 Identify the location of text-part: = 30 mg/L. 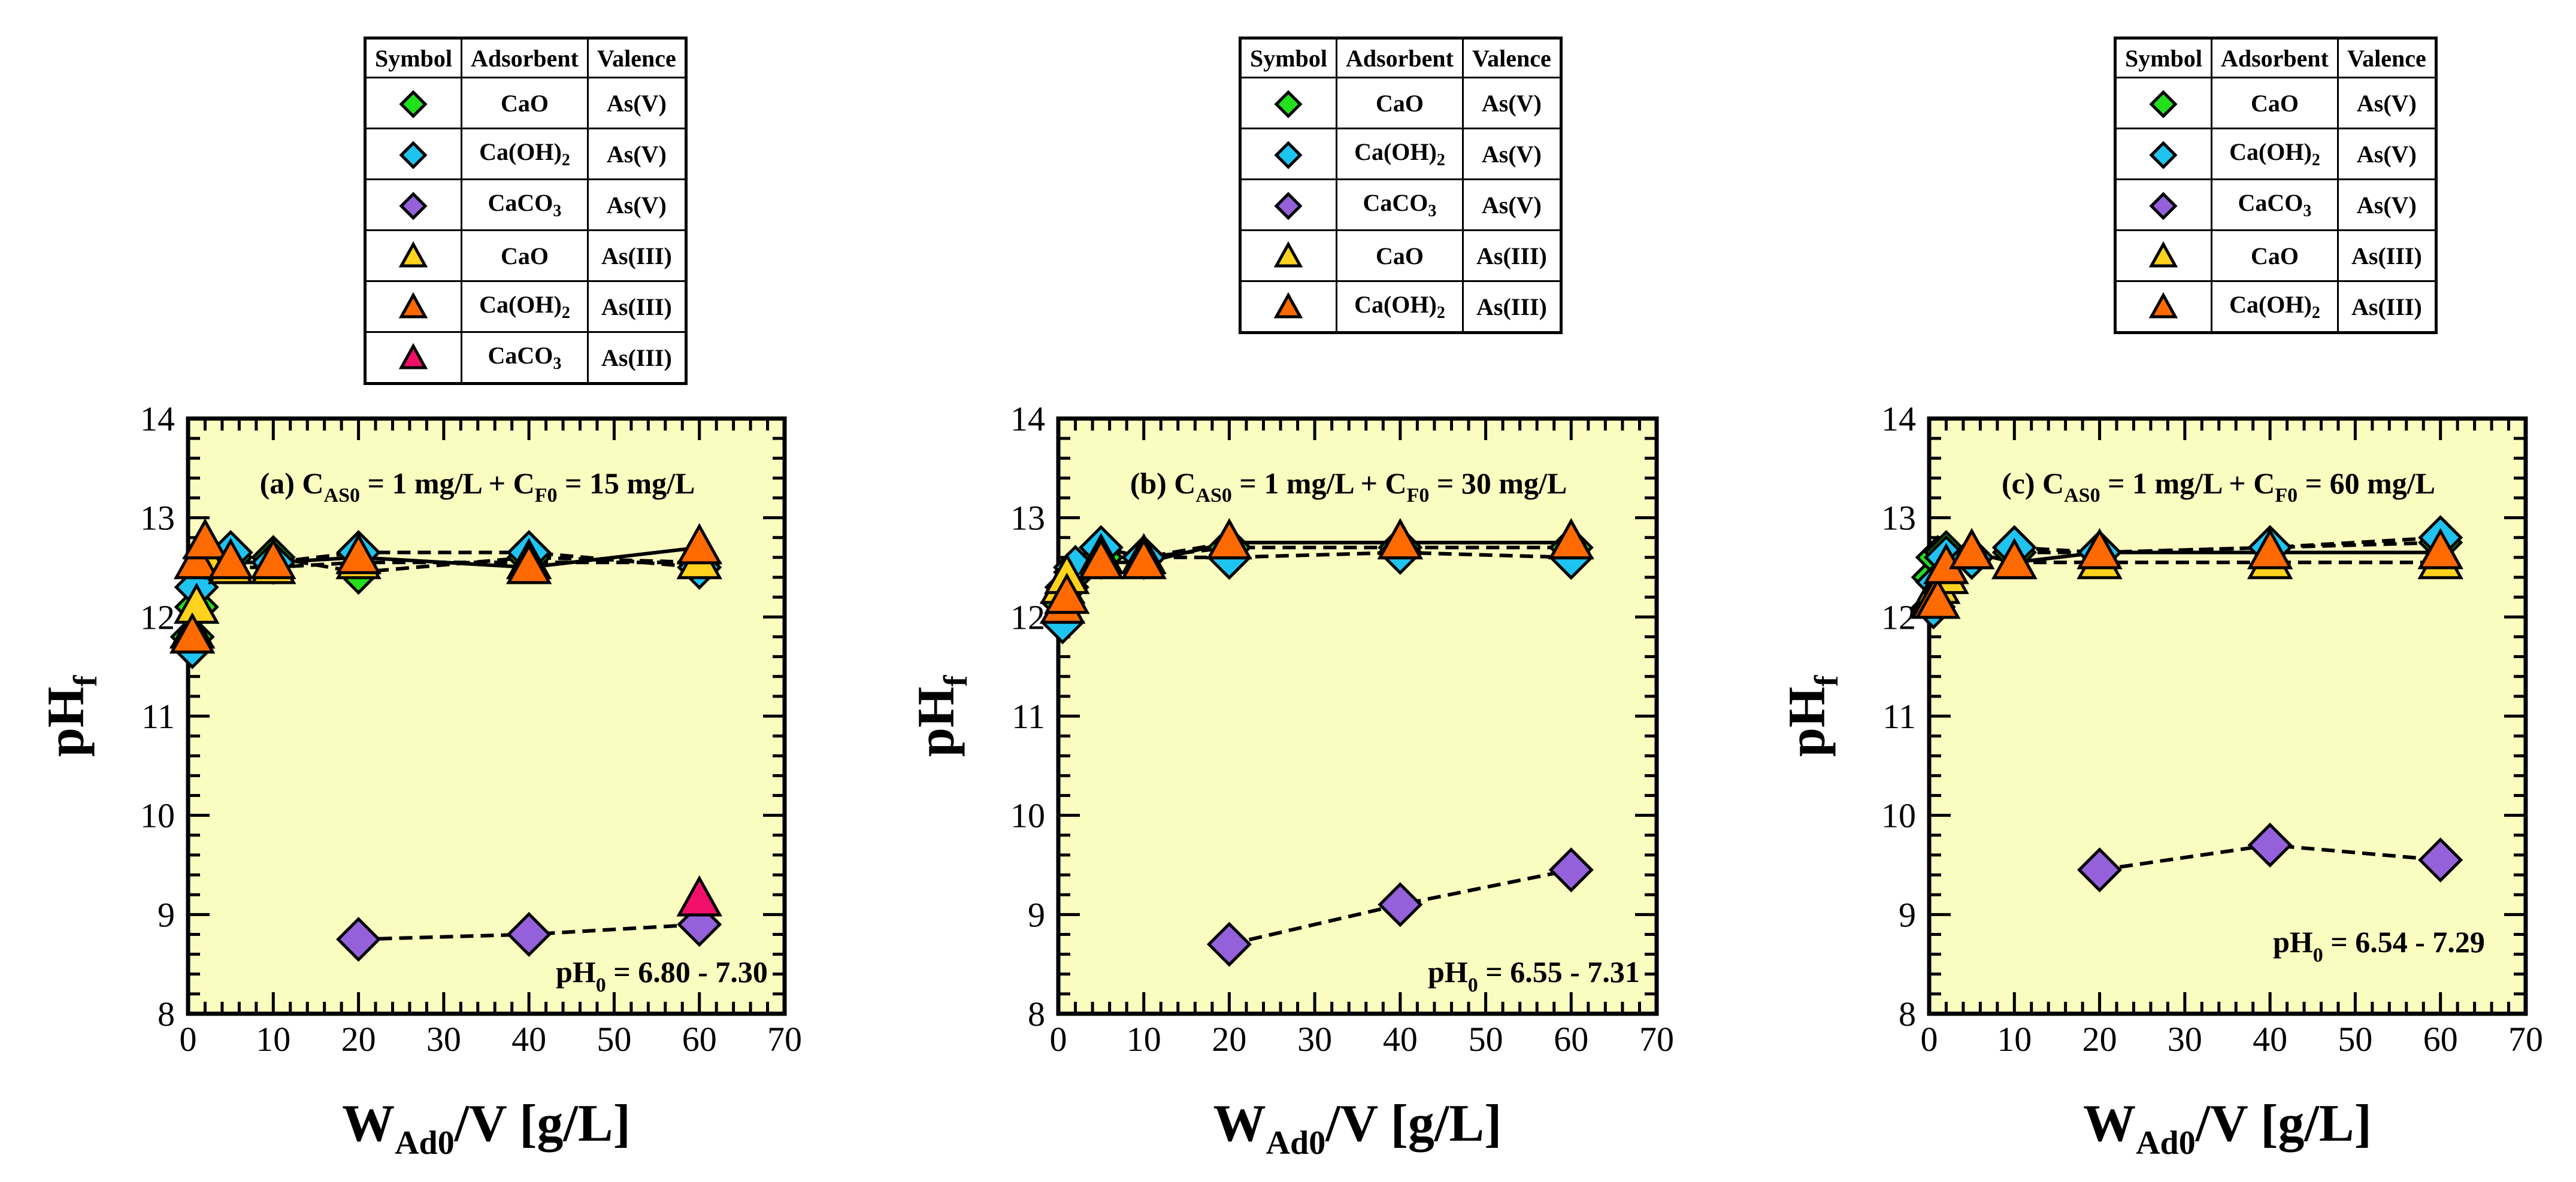
(1498, 483).